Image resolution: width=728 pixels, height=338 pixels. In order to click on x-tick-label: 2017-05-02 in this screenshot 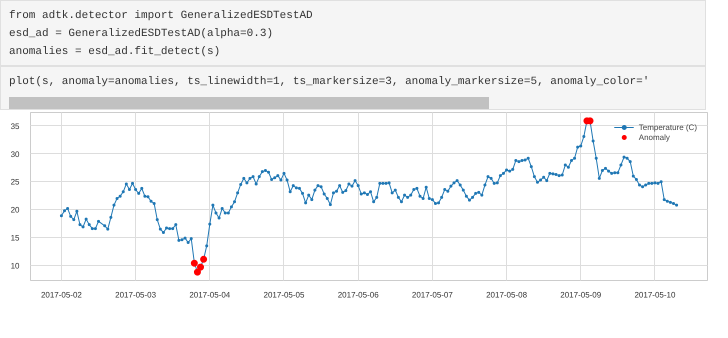, I will do `click(61, 295)`.